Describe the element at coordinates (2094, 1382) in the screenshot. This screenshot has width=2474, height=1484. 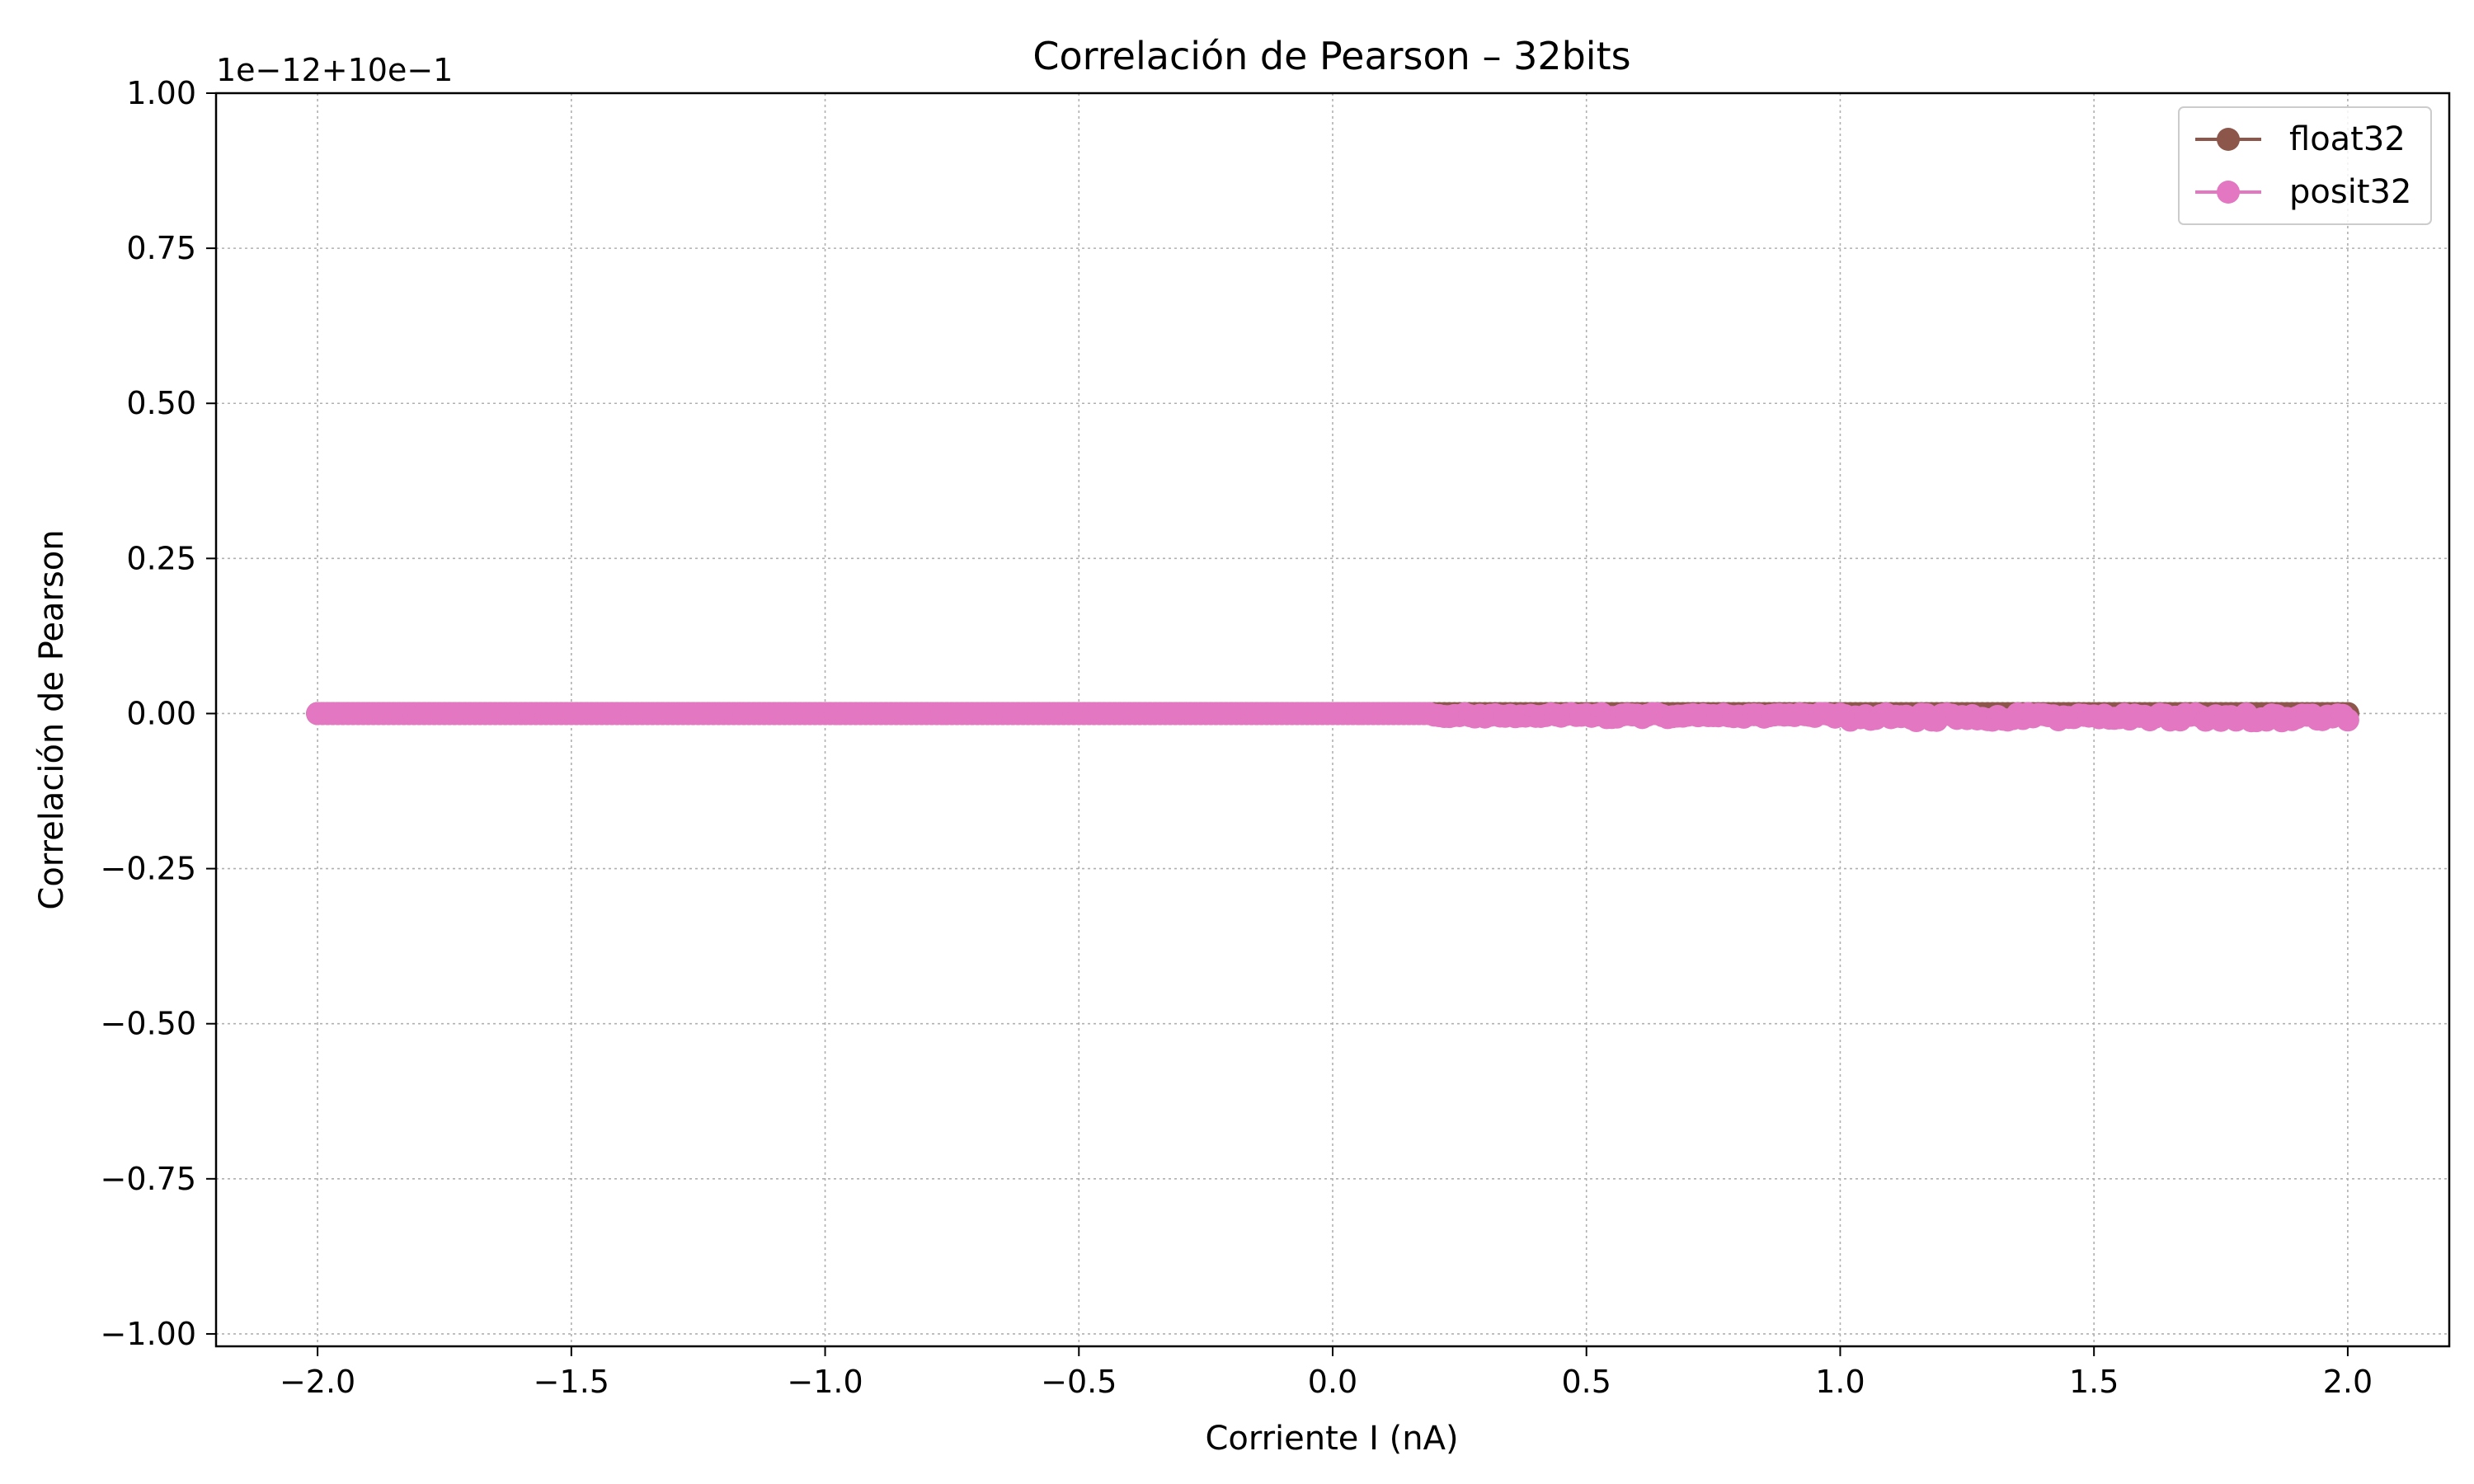
I see `x-tick-label: 1.5` at that location.